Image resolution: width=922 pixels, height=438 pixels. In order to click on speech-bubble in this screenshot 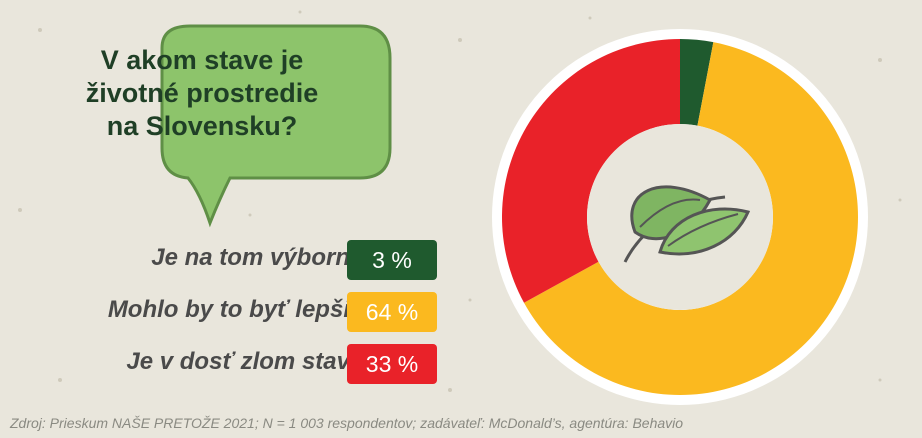, I will do `click(276, 126)`.